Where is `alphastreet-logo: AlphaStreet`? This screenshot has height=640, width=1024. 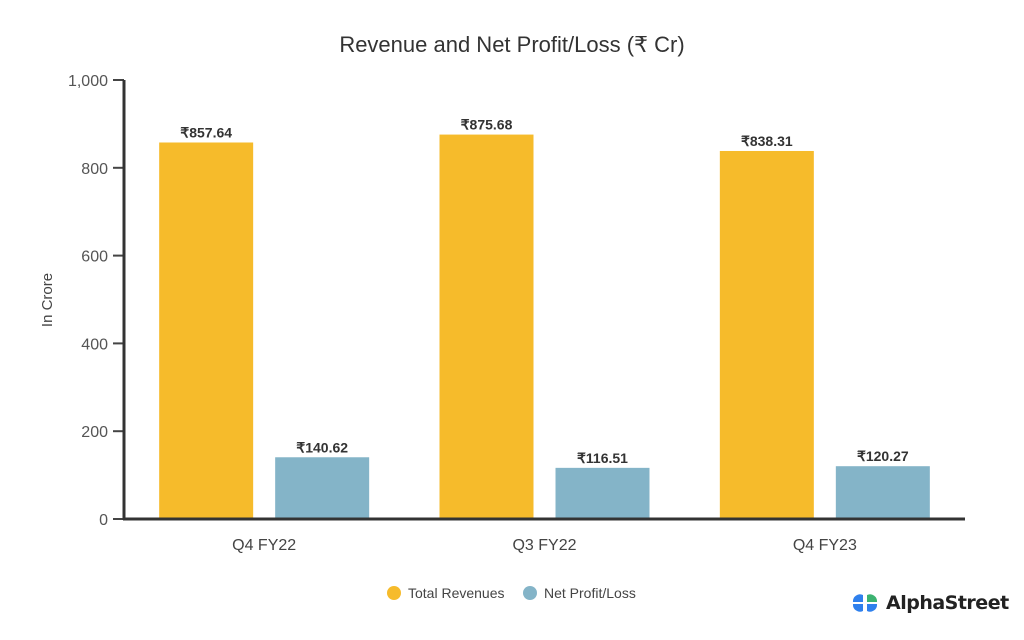
alphastreet-logo: AlphaStreet is located at coordinates (930, 603).